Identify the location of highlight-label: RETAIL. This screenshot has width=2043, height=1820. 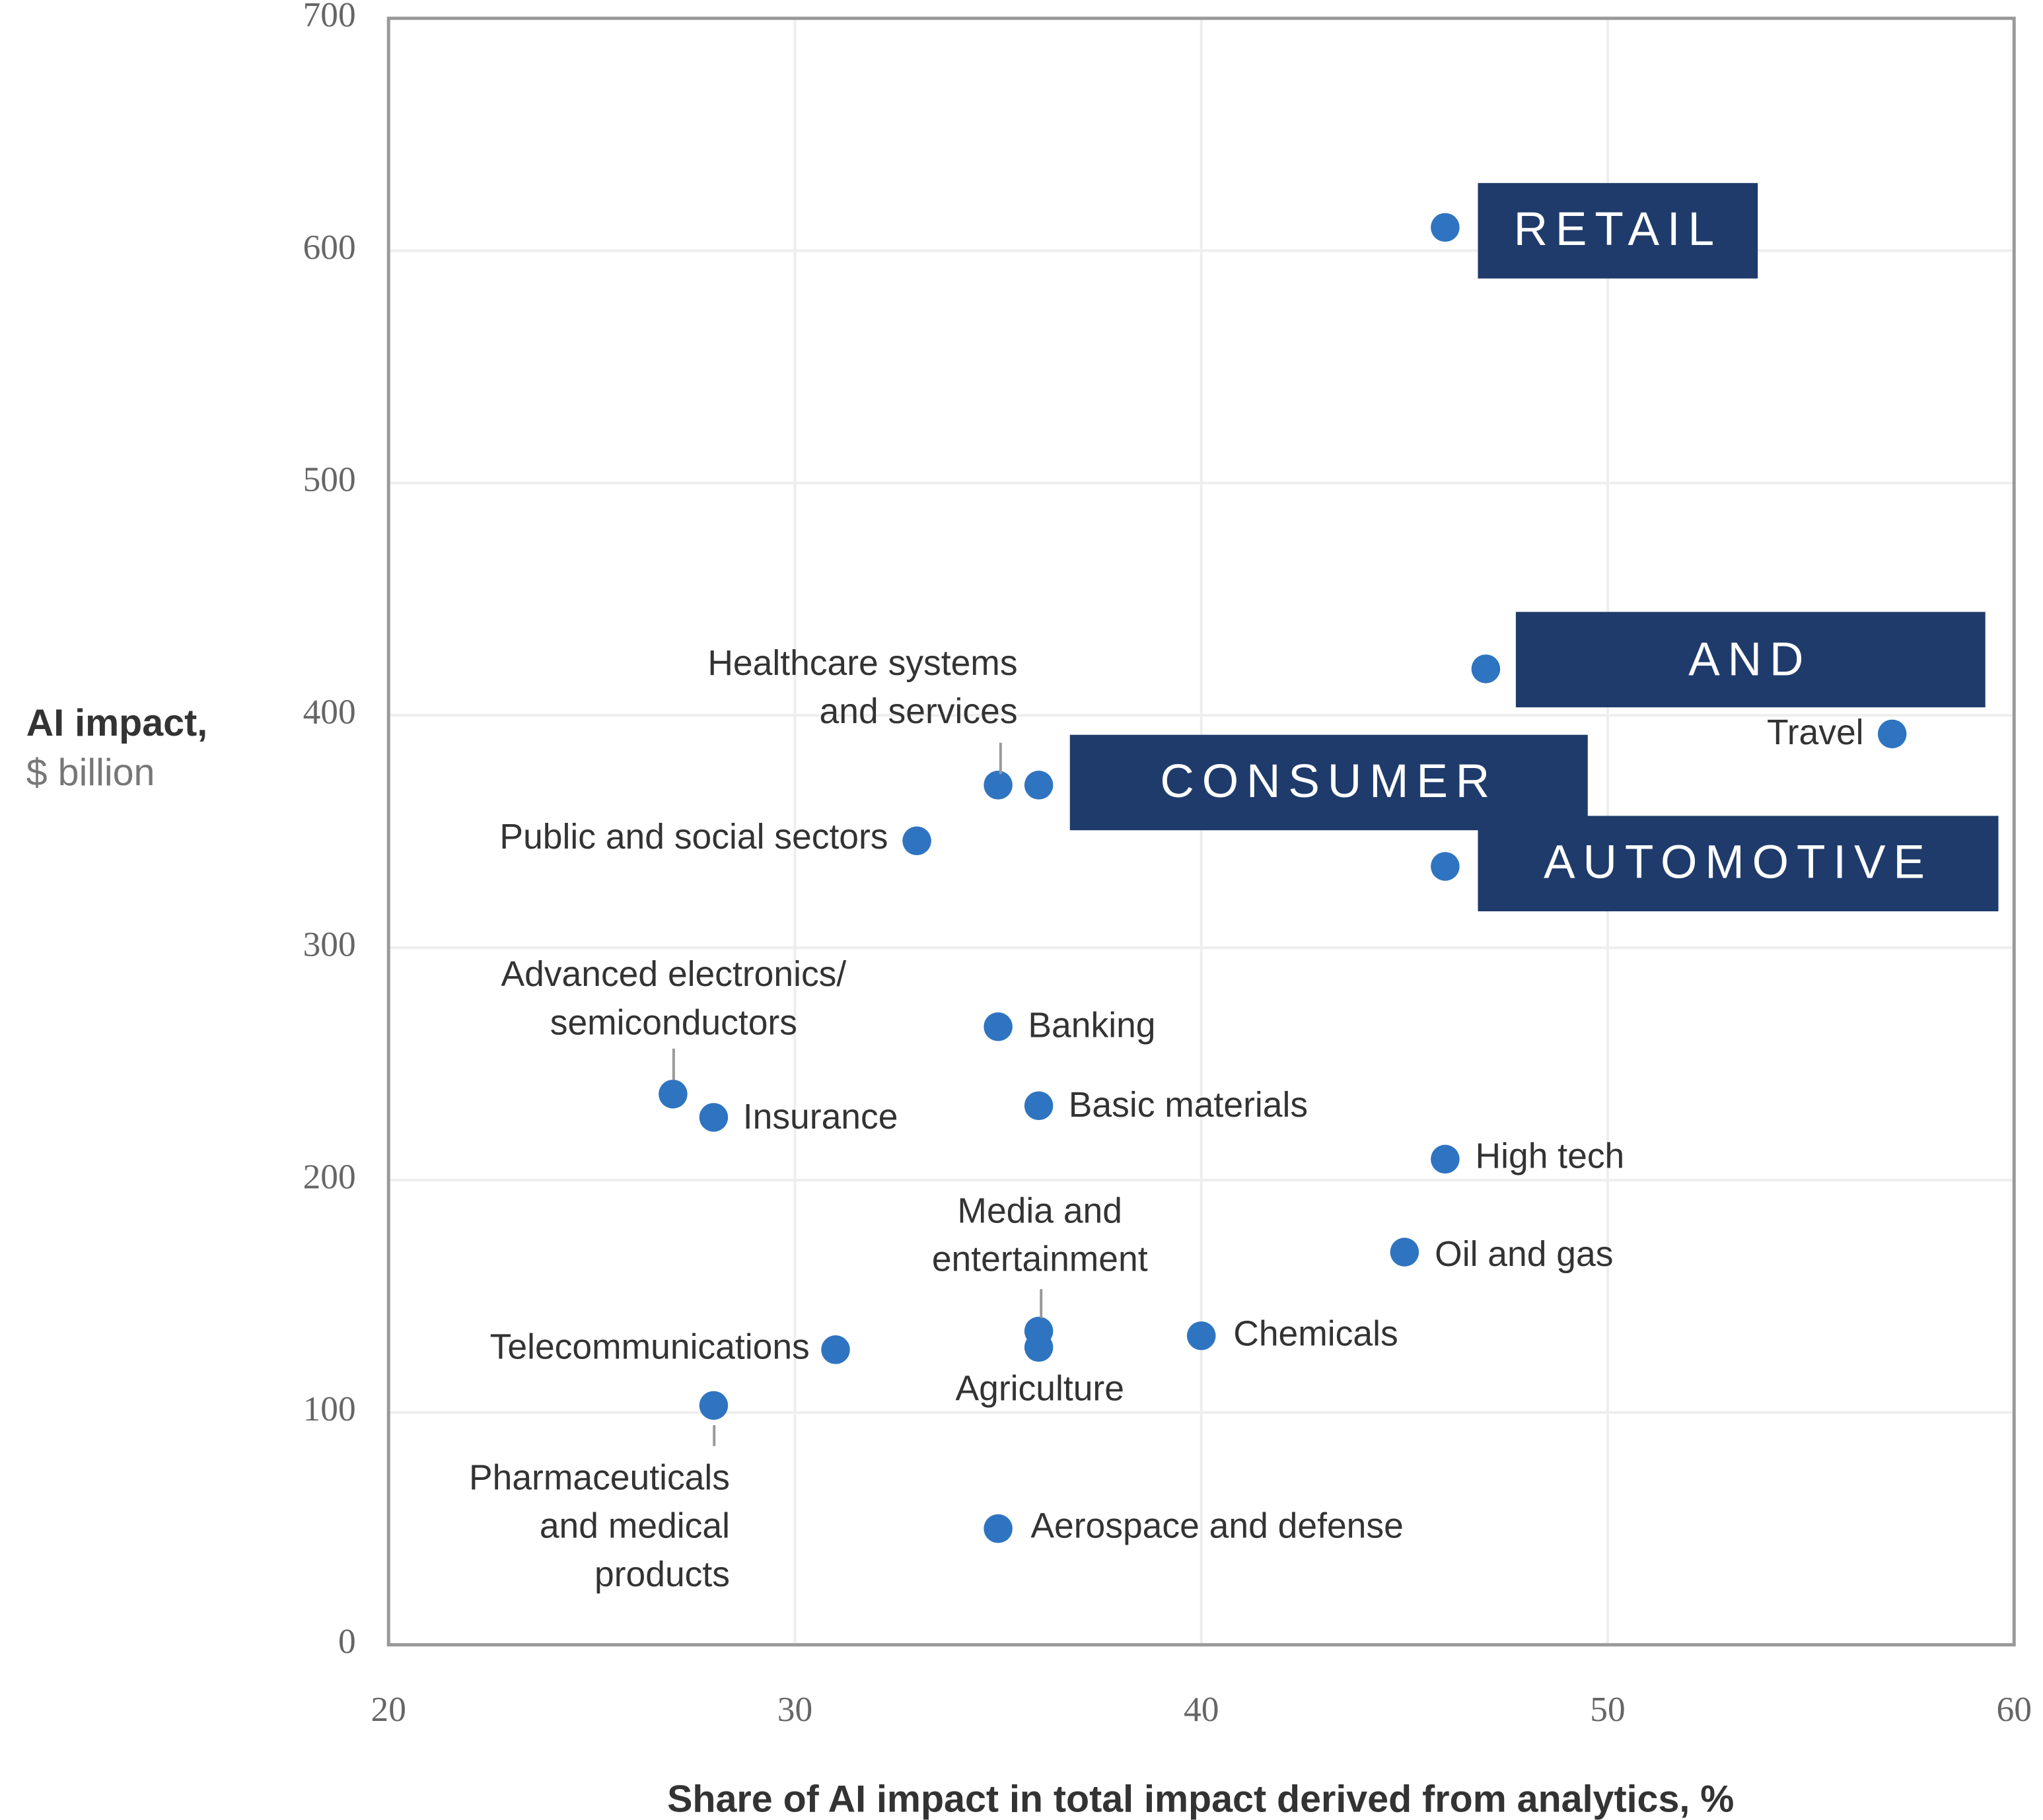
(1618, 229).